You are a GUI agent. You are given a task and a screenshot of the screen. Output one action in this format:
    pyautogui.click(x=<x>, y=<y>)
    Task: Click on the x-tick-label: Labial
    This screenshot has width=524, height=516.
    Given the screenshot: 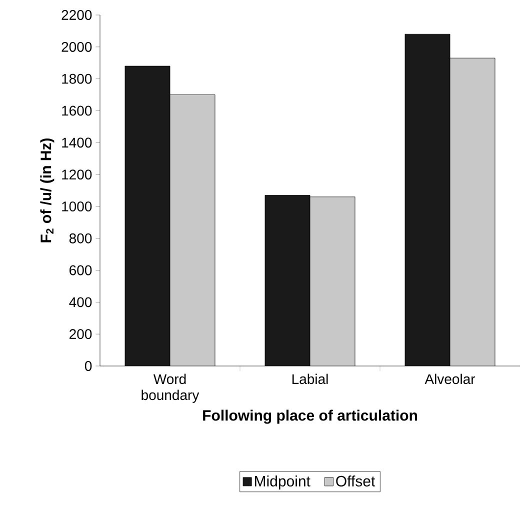 What is the action you would take?
    pyautogui.click(x=310, y=379)
    